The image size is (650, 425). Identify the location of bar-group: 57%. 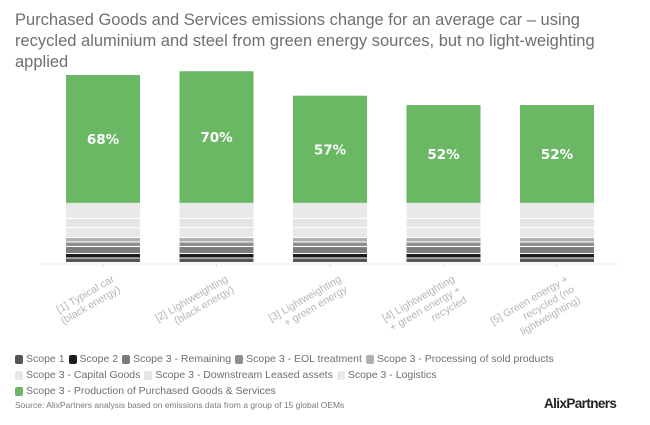
(330, 178).